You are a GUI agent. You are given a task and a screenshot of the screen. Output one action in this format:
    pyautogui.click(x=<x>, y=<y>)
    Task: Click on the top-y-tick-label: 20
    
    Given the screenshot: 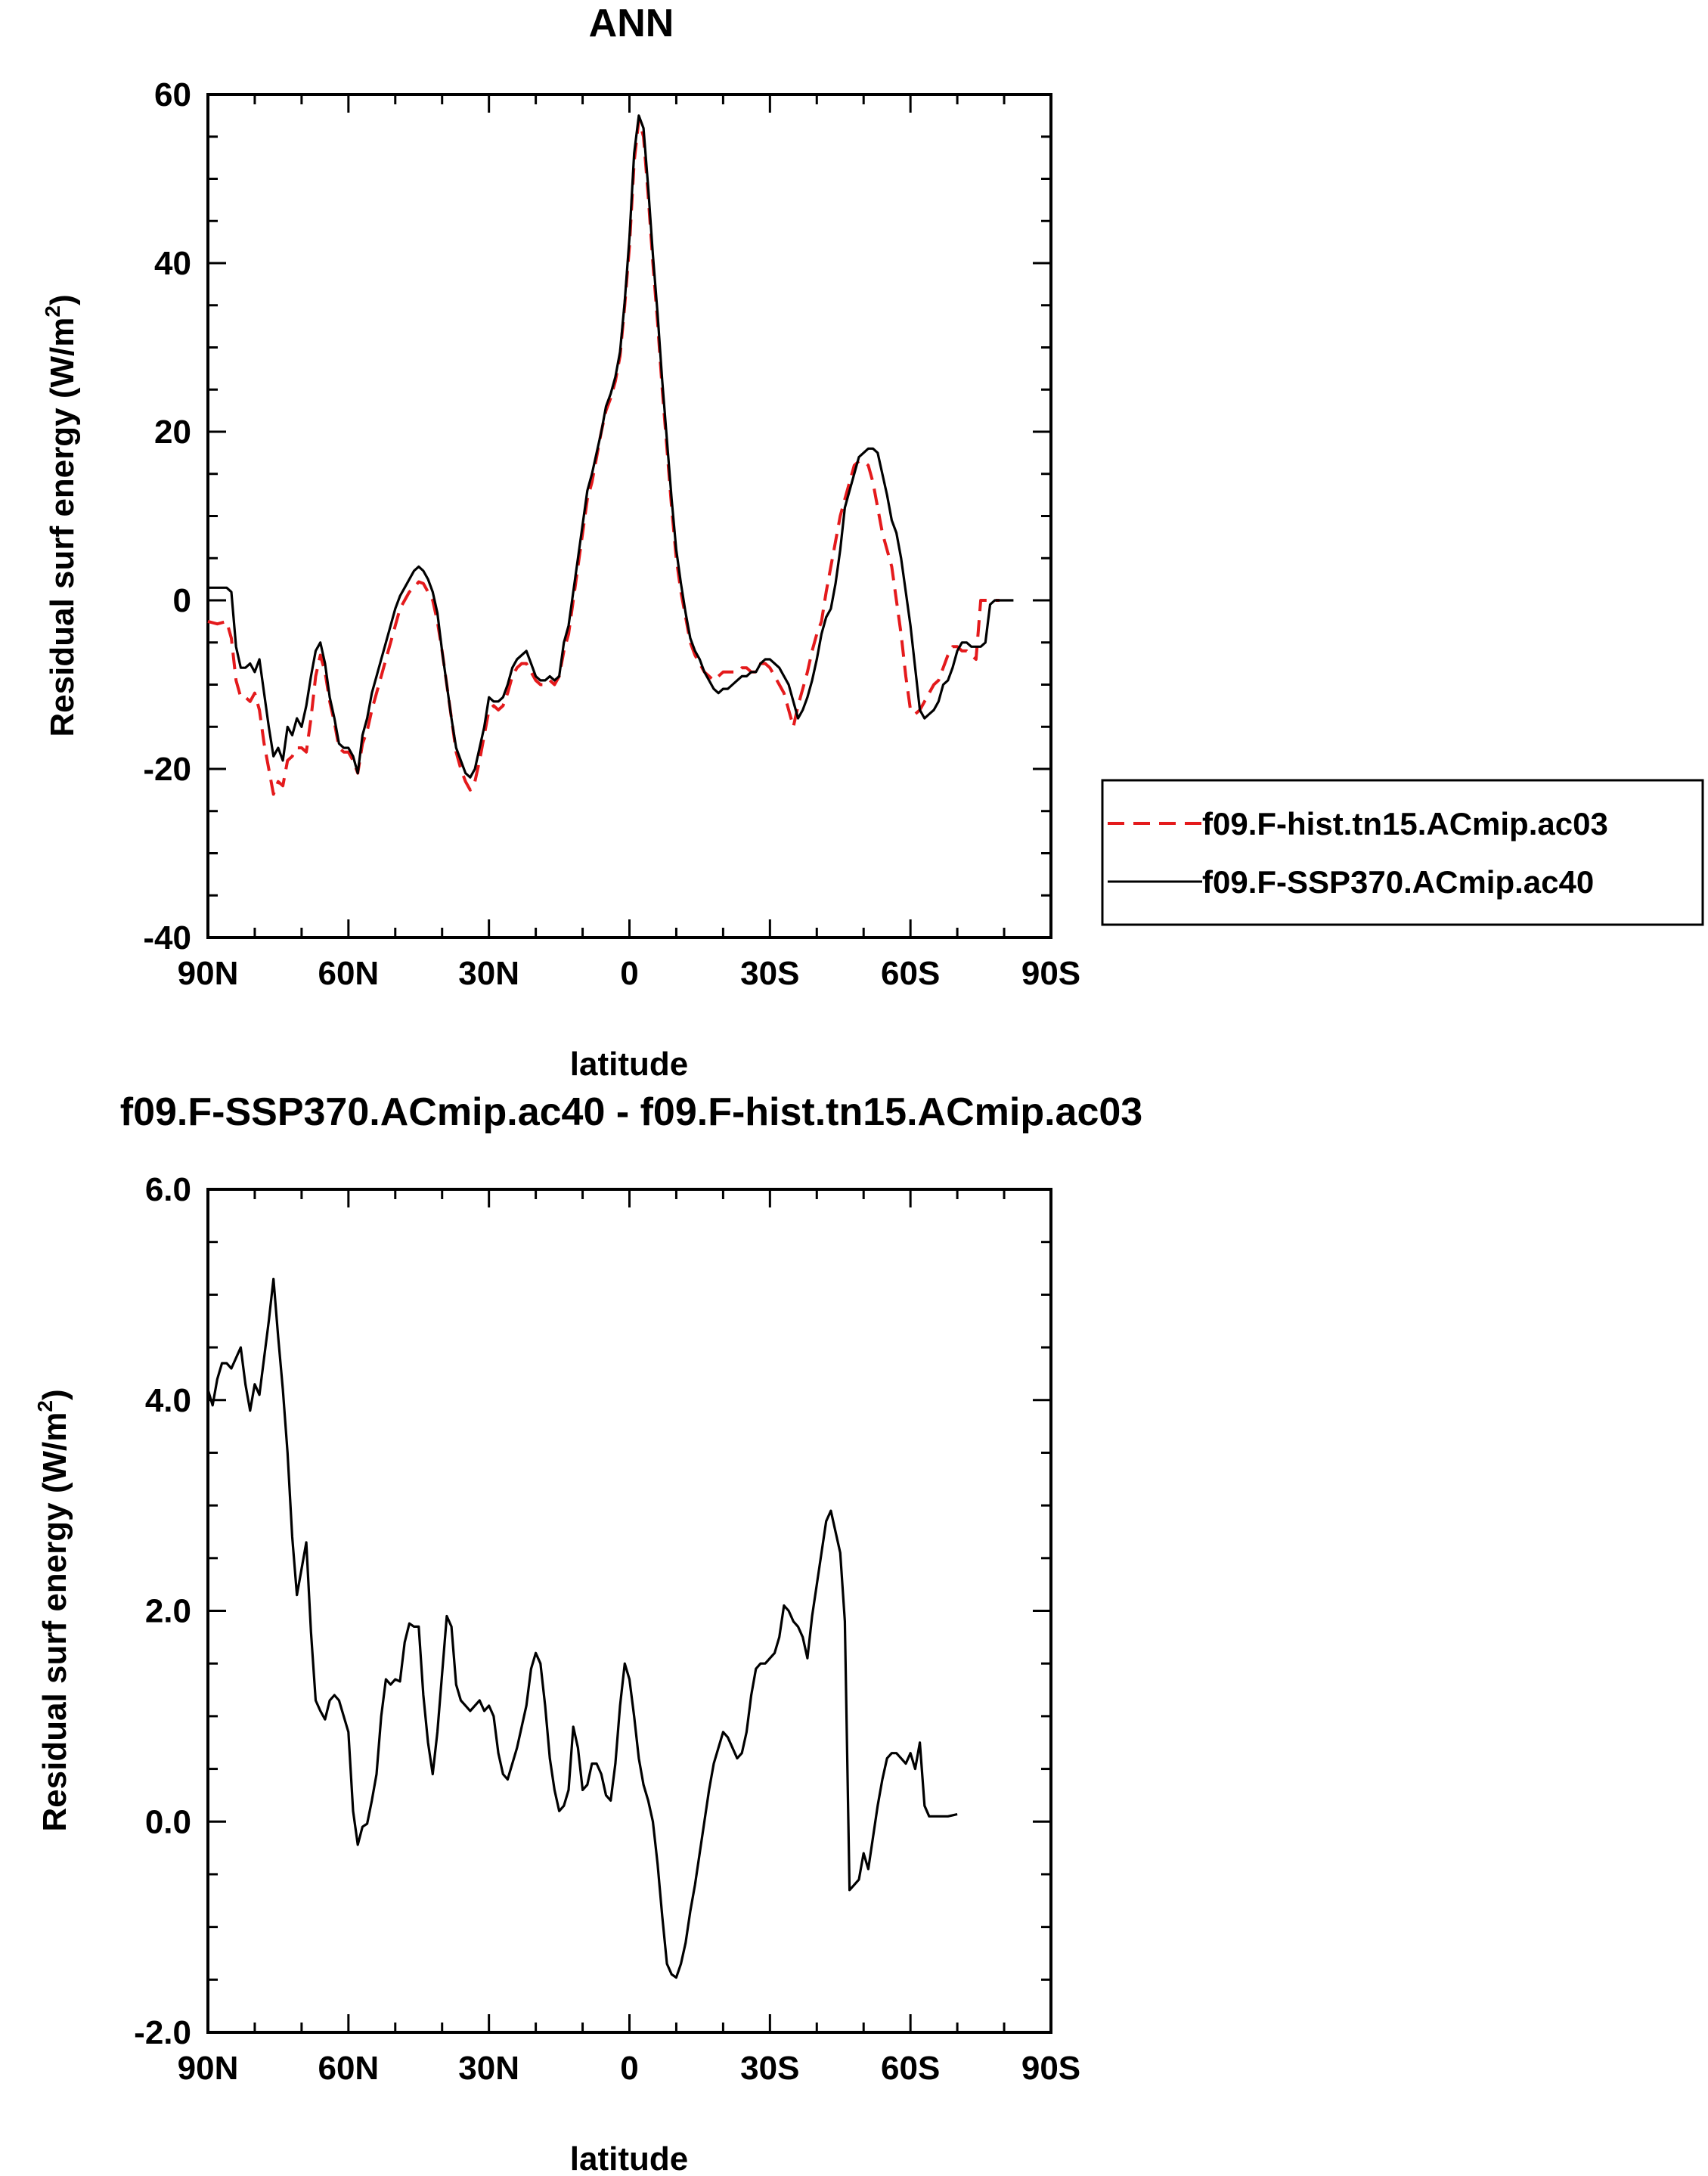 What is the action you would take?
    pyautogui.click(x=172, y=432)
    